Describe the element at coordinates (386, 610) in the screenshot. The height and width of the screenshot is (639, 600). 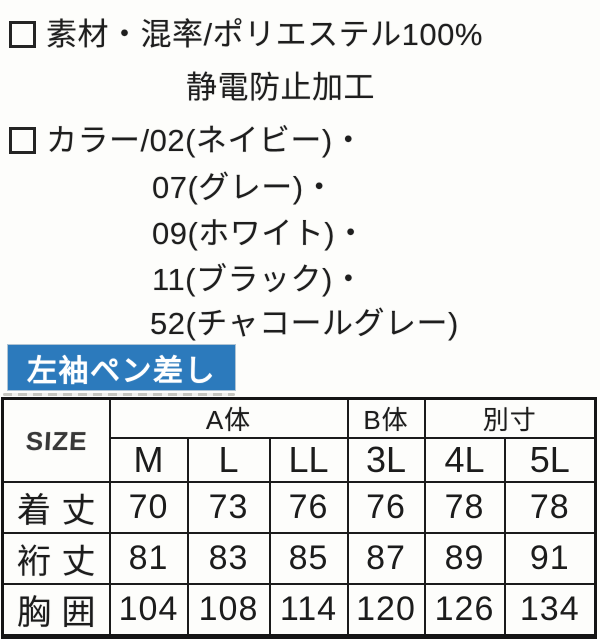
I see `cell-value: 120` at that location.